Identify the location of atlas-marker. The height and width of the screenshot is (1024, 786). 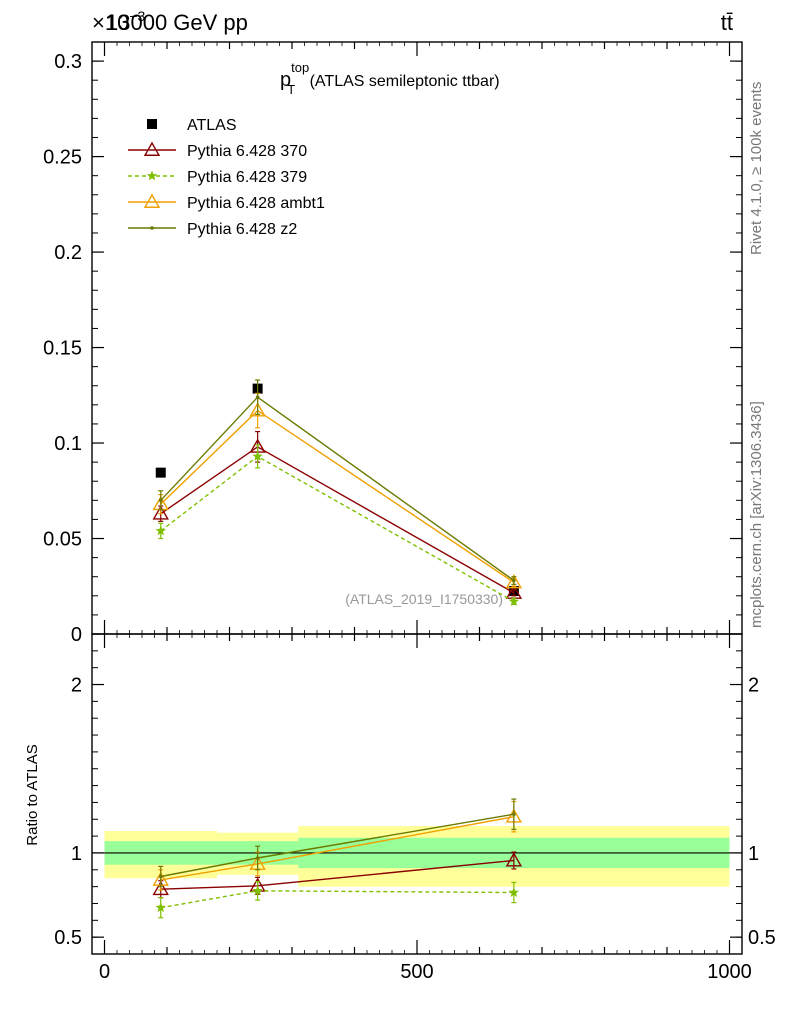
(160, 472).